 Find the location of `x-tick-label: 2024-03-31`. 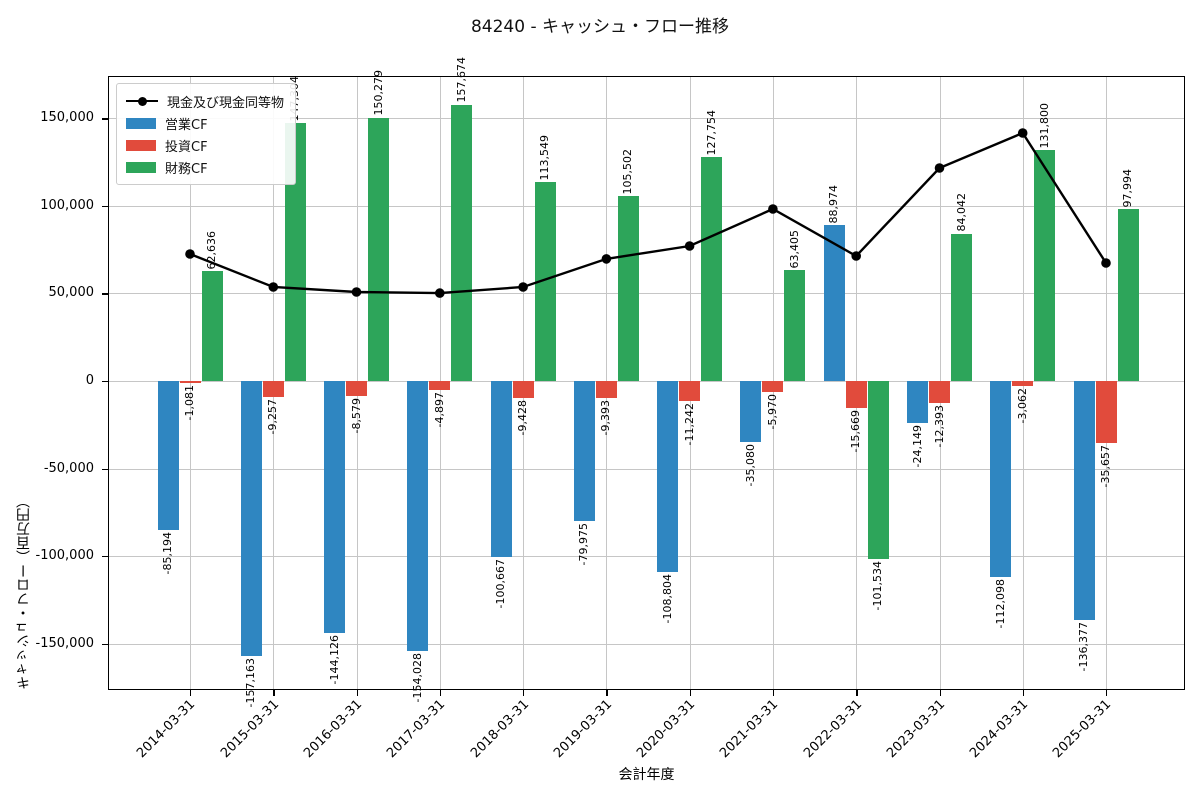

x-tick-label: 2024-03-31 is located at coordinates (999, 729).